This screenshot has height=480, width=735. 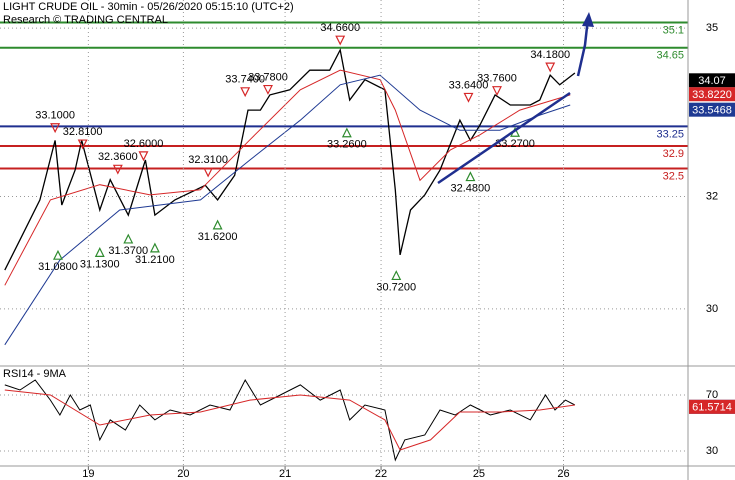 I want to click on pivot-label: 31.6200, so click(x=218, y=237).